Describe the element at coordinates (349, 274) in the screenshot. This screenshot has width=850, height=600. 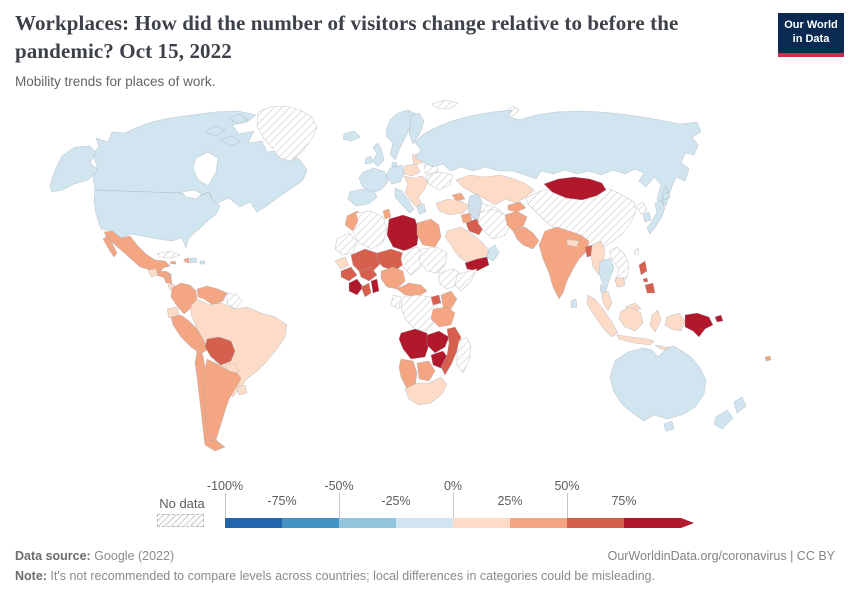
I see `country-guinea` at that location.